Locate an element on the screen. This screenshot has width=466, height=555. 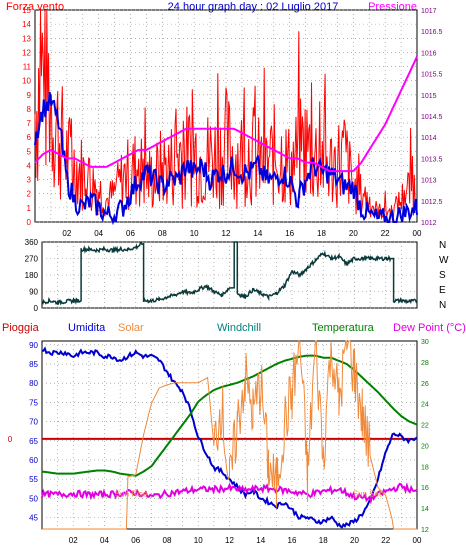
y-tick-label: 270 is located at coordinates (32, 259).